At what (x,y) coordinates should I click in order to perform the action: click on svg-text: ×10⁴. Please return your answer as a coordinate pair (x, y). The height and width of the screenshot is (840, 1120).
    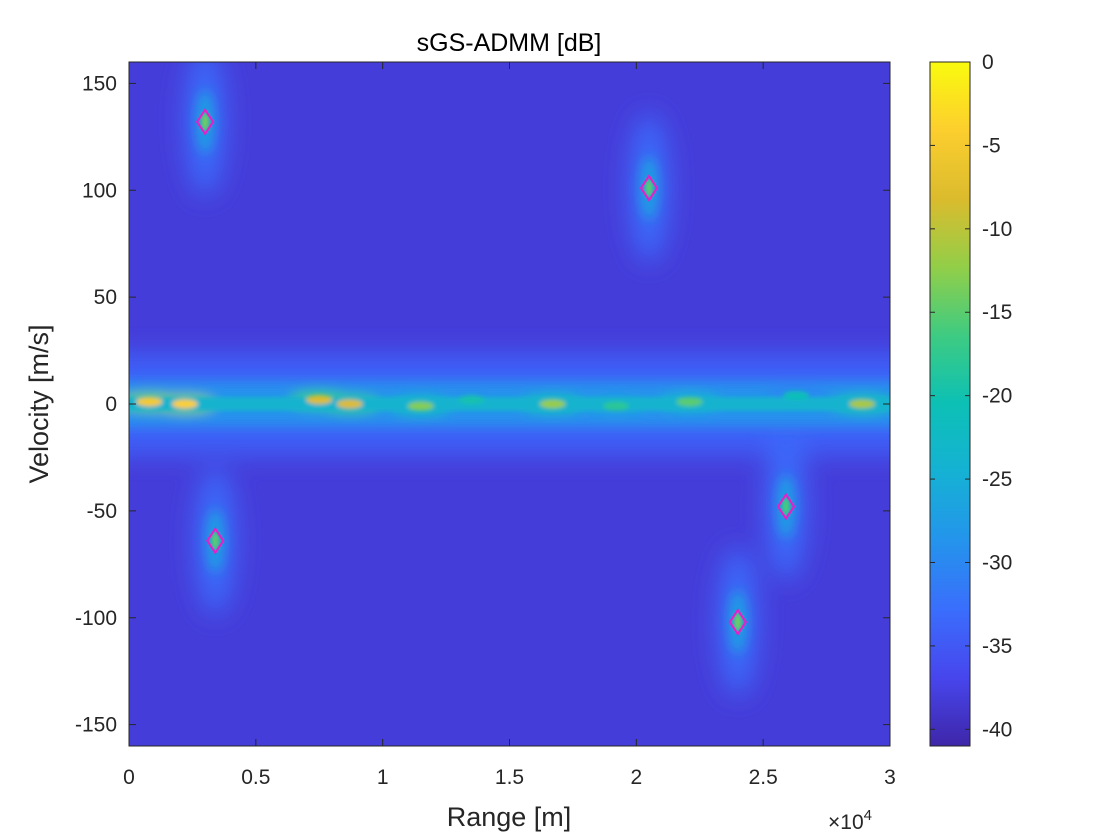
    Looking at the image, I should click on (850, 820).